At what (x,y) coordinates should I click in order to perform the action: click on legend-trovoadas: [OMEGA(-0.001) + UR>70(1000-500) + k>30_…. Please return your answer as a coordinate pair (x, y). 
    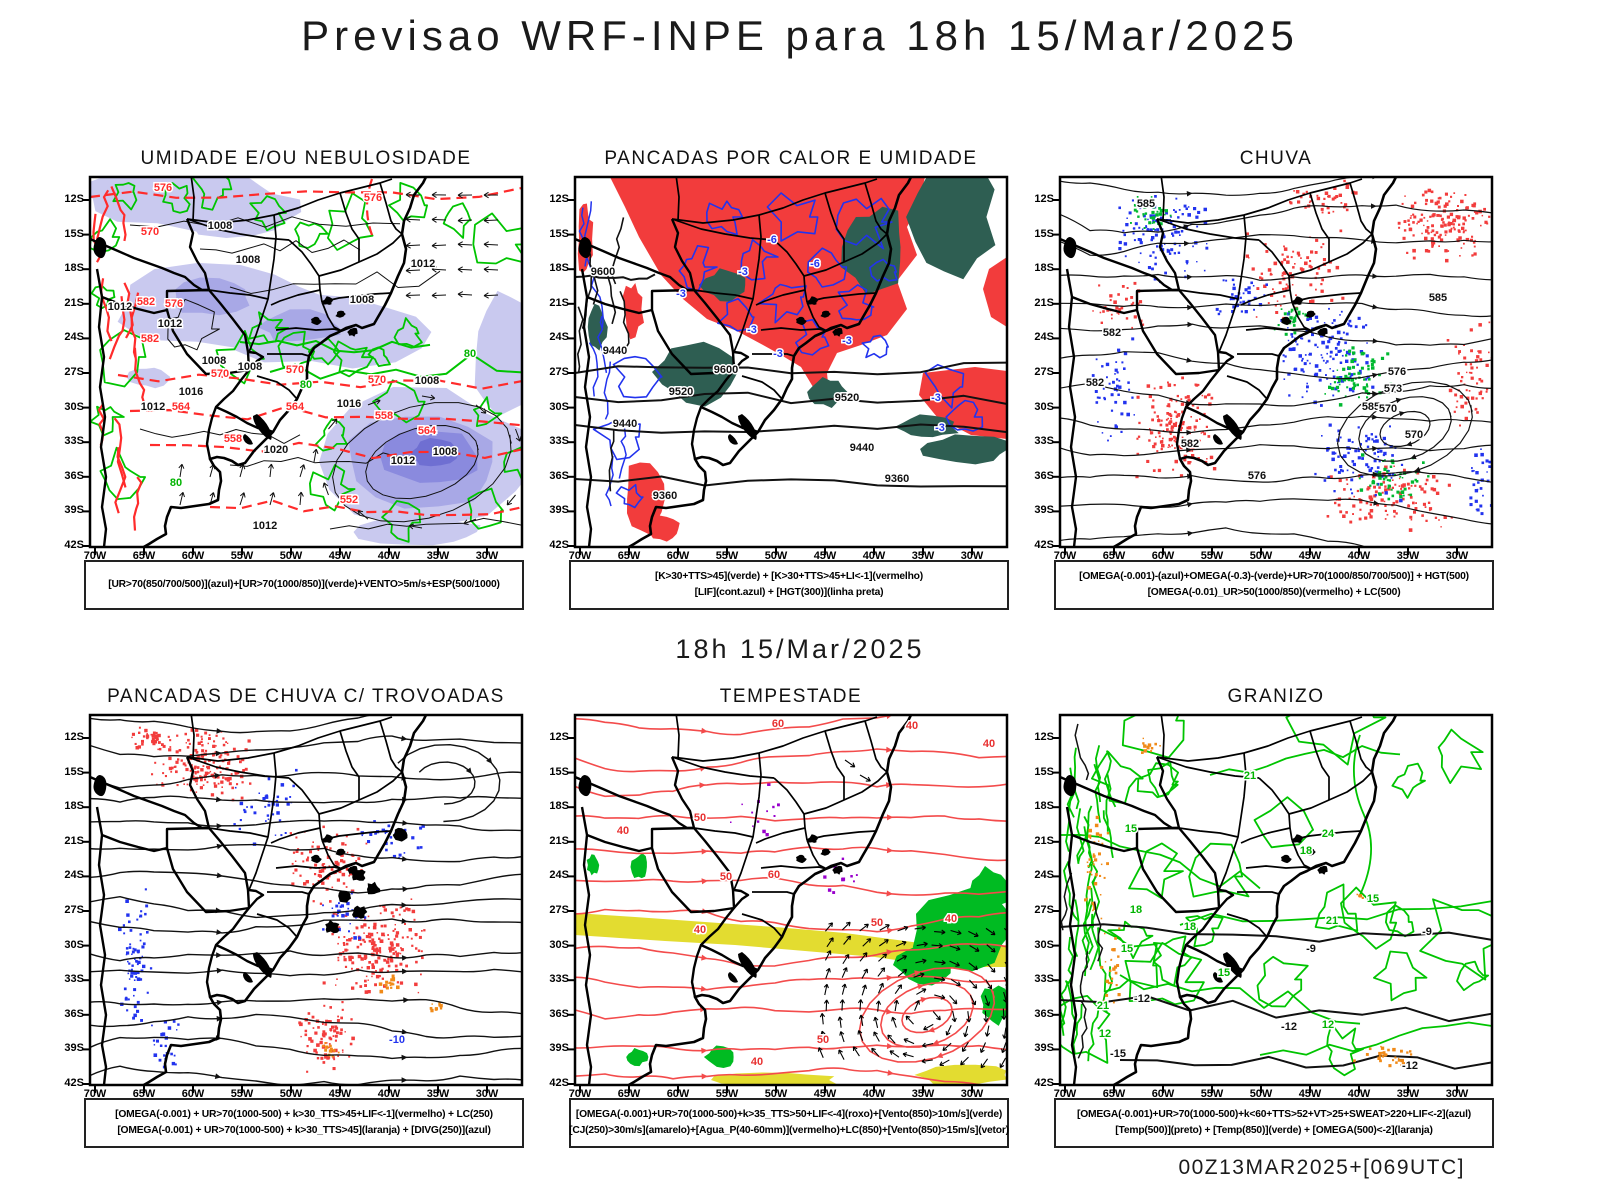
    Looking at the image, I should click on (304, 1123).